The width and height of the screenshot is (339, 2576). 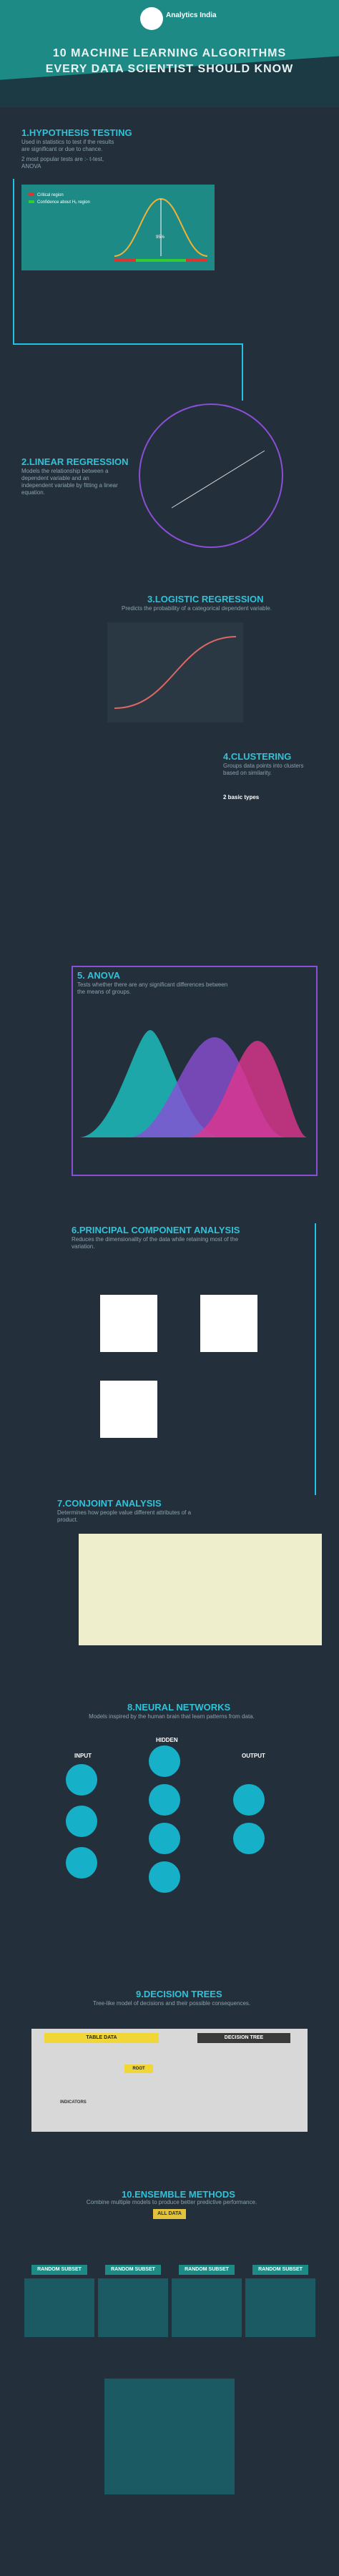 I want to click on brand-name: Analytics India, so click(x=191, y=15).